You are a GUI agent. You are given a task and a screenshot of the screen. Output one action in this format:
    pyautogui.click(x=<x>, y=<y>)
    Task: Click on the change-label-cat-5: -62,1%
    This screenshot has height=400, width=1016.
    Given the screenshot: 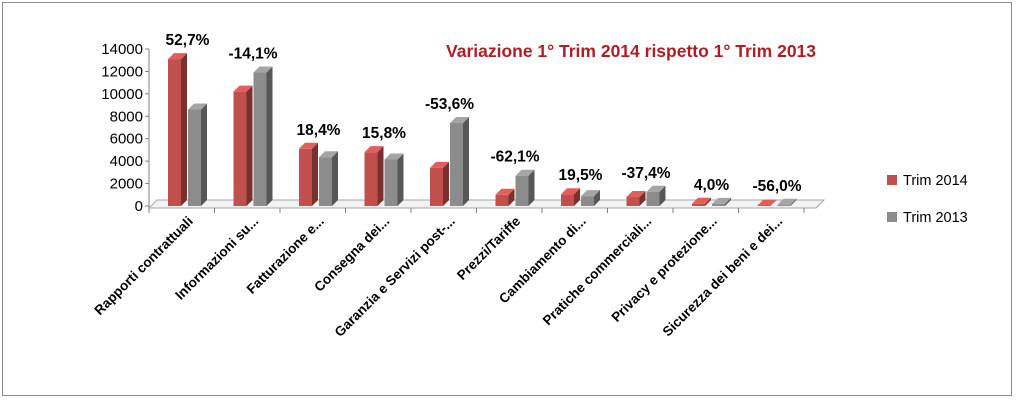 What is the action you would take?
    pyautogui.click(x=514, y=157)
    